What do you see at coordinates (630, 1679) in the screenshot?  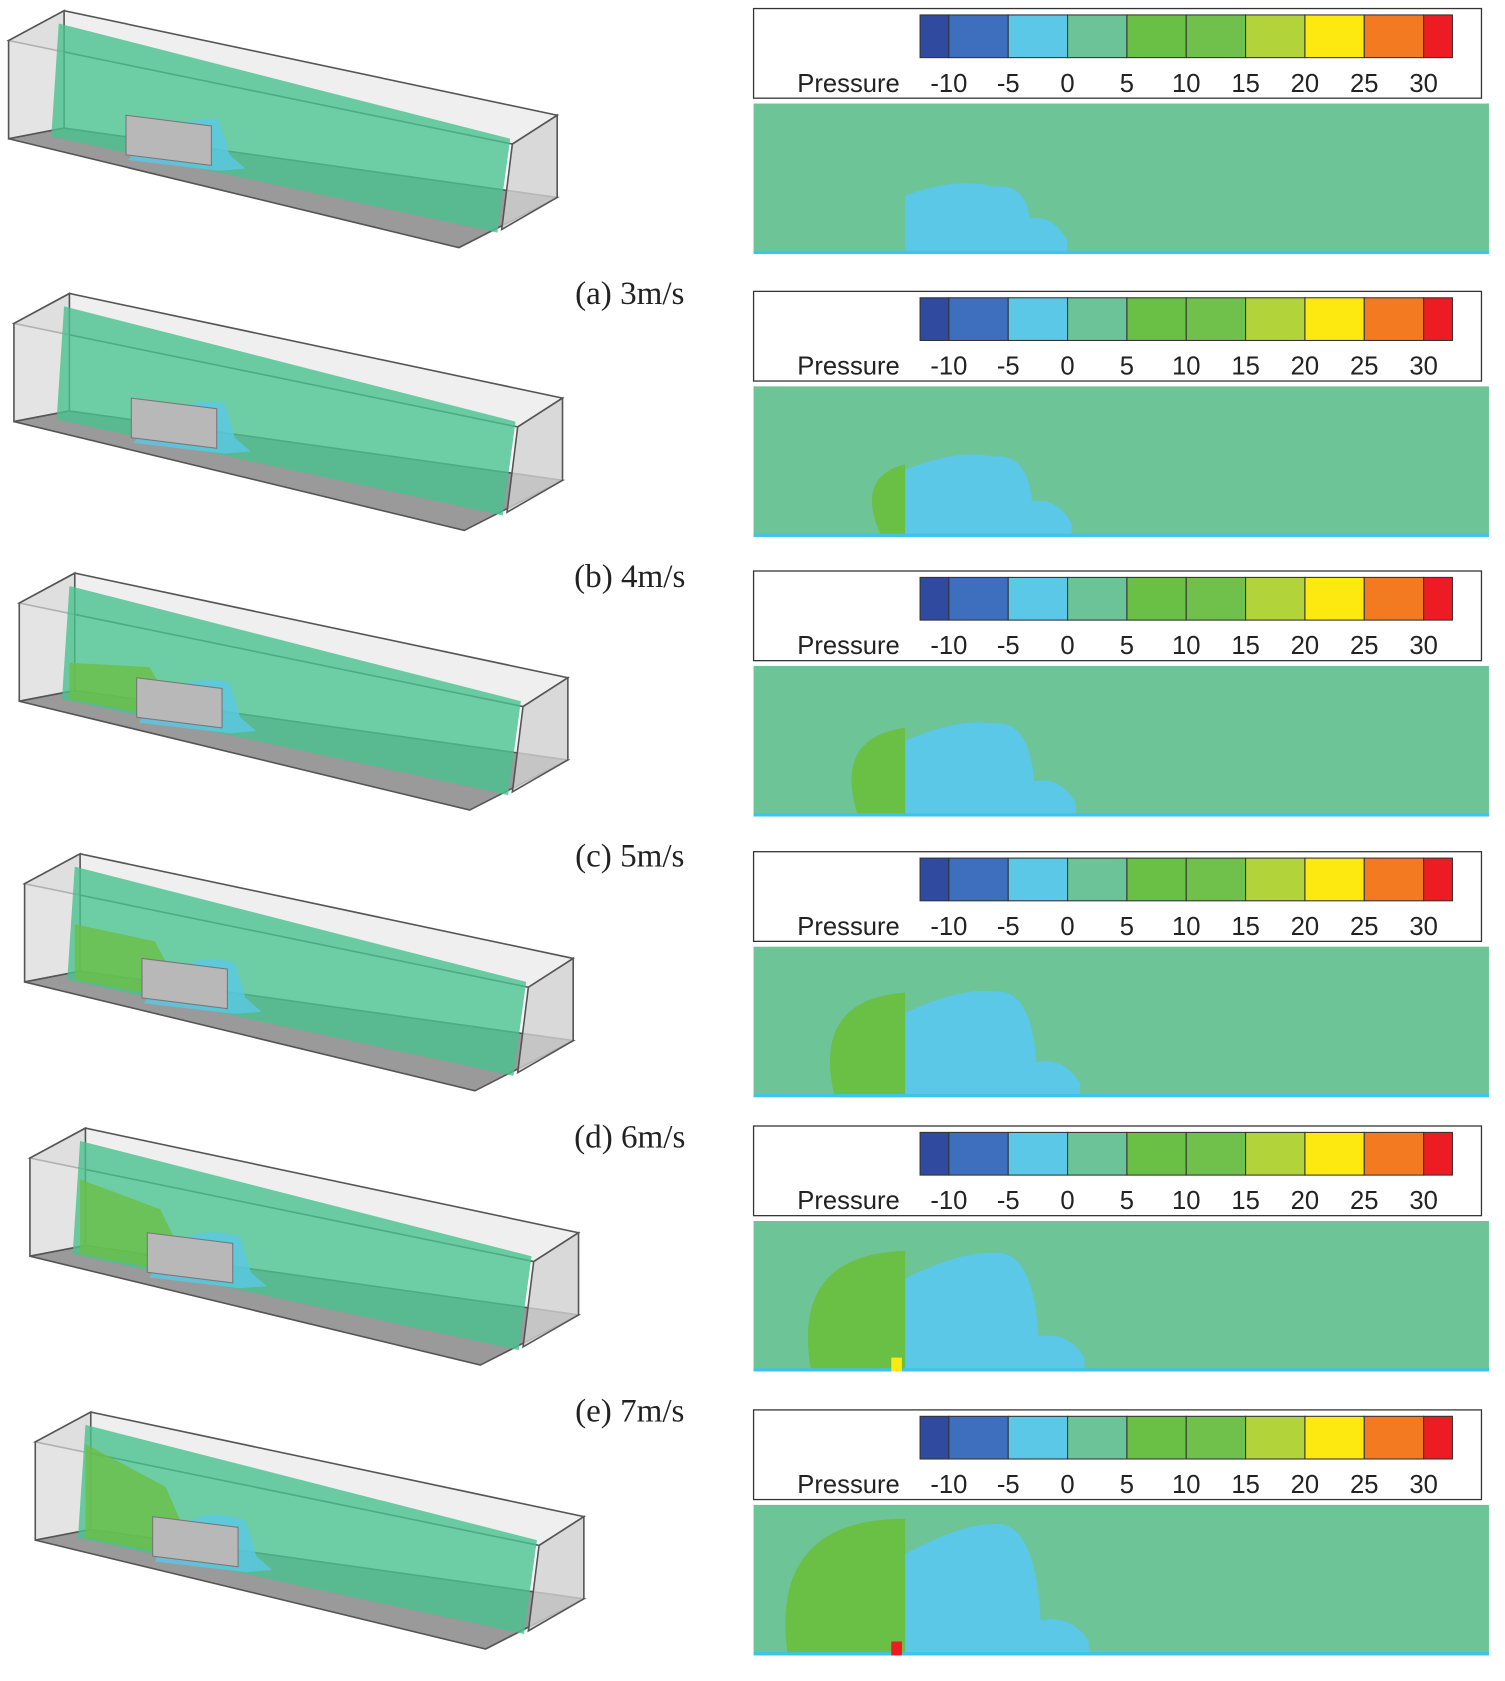 I see `caption: (f) 8m/s` at bounding box center [630, 1679].